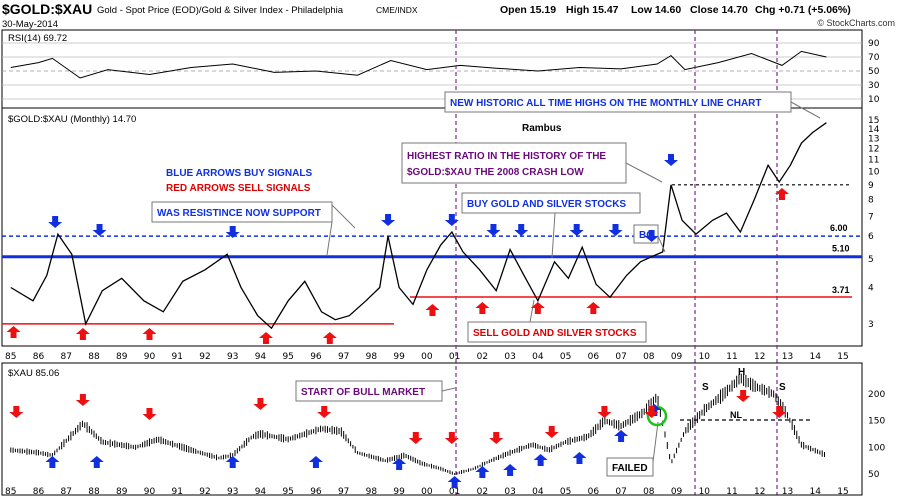  Describe the element at coordinates (33, 373) in the screenshot. I see `xau-panel-label: $XAU 85.06` at that location.